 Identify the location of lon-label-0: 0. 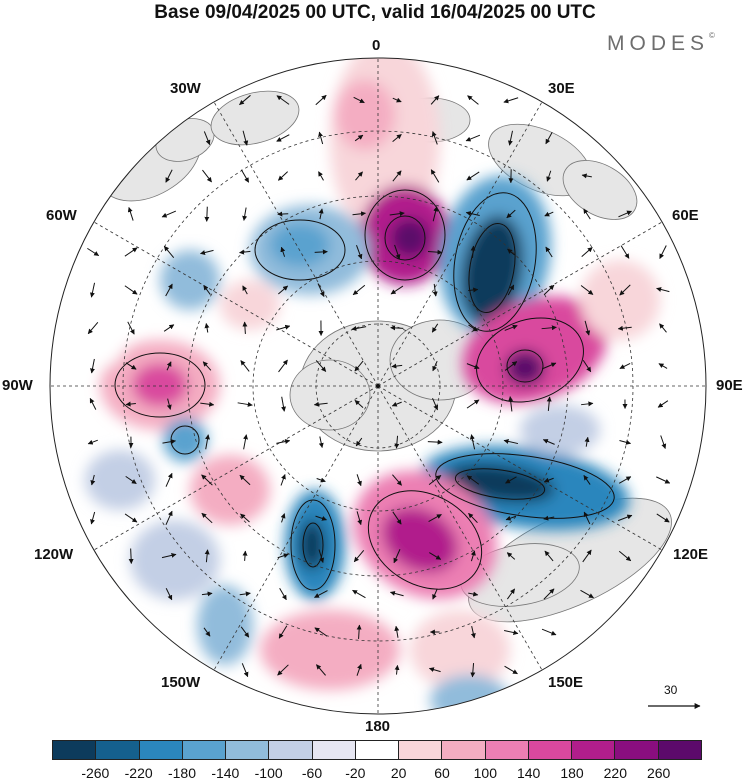
(376, 45).